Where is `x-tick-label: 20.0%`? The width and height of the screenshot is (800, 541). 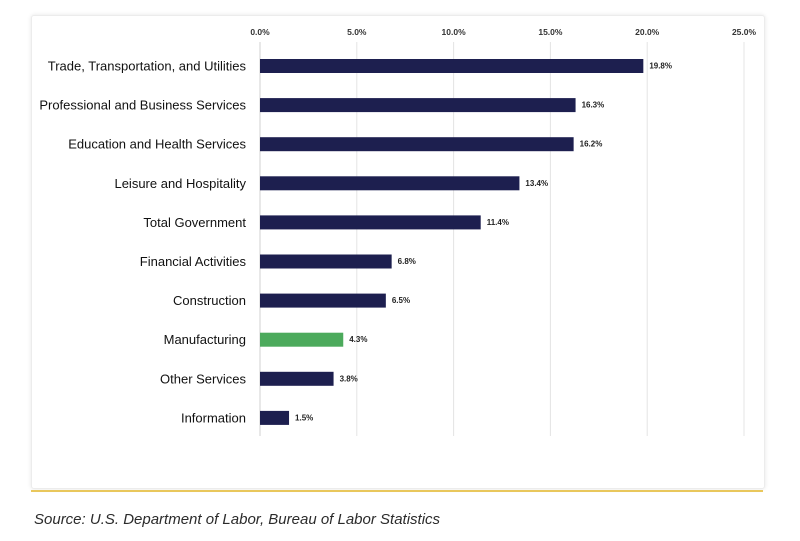 x-tick-label: 20.0% is located at coordinates (647, 32).